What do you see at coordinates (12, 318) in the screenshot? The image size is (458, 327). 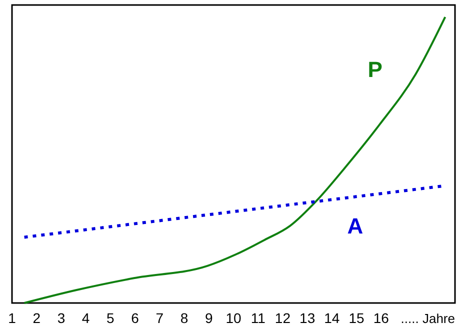 I see `x-tick-label: 1` at bounding box center [12, 318].